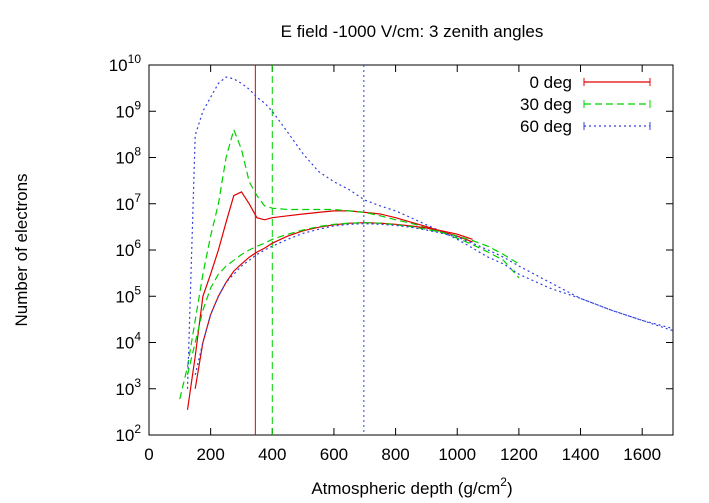 This screenshot has height=503, width=709. I want to click on x-tick-label: 1600, so click(642, 454).